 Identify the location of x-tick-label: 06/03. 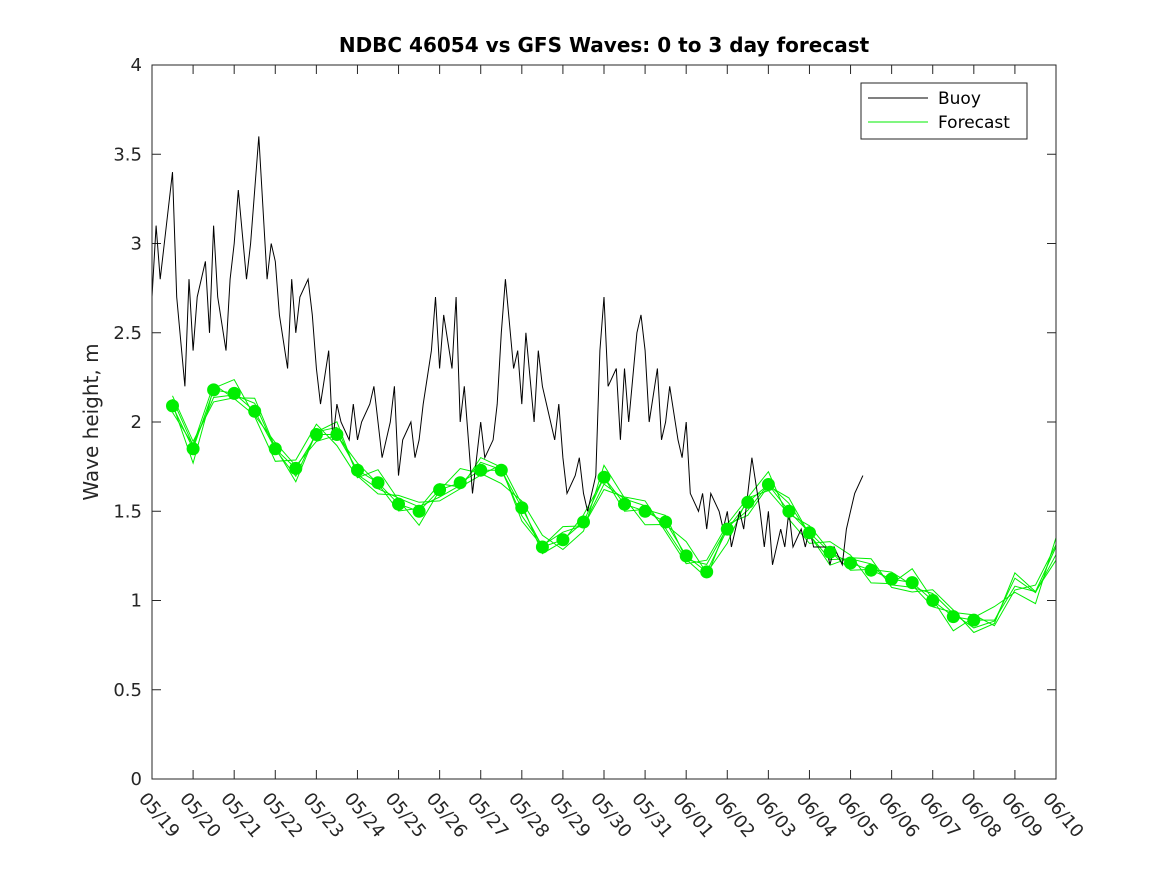
(775, 815).